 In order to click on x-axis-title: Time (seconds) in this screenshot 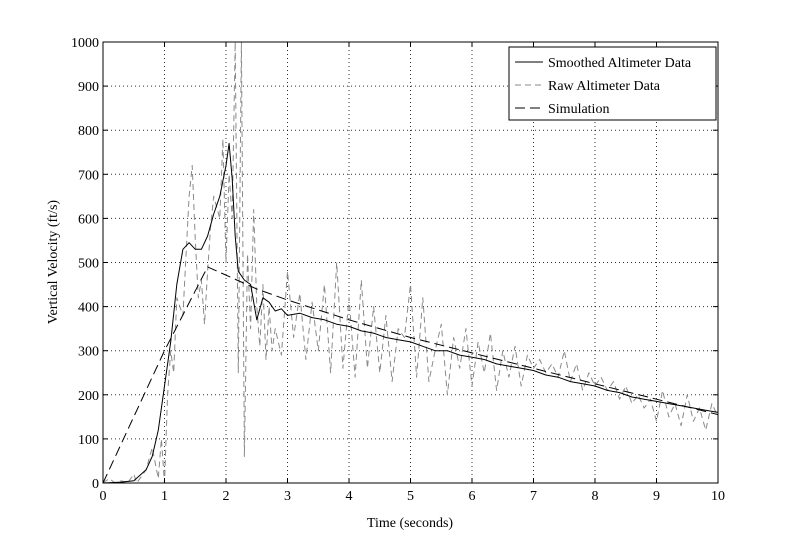, I will do `click(410, 523)`.